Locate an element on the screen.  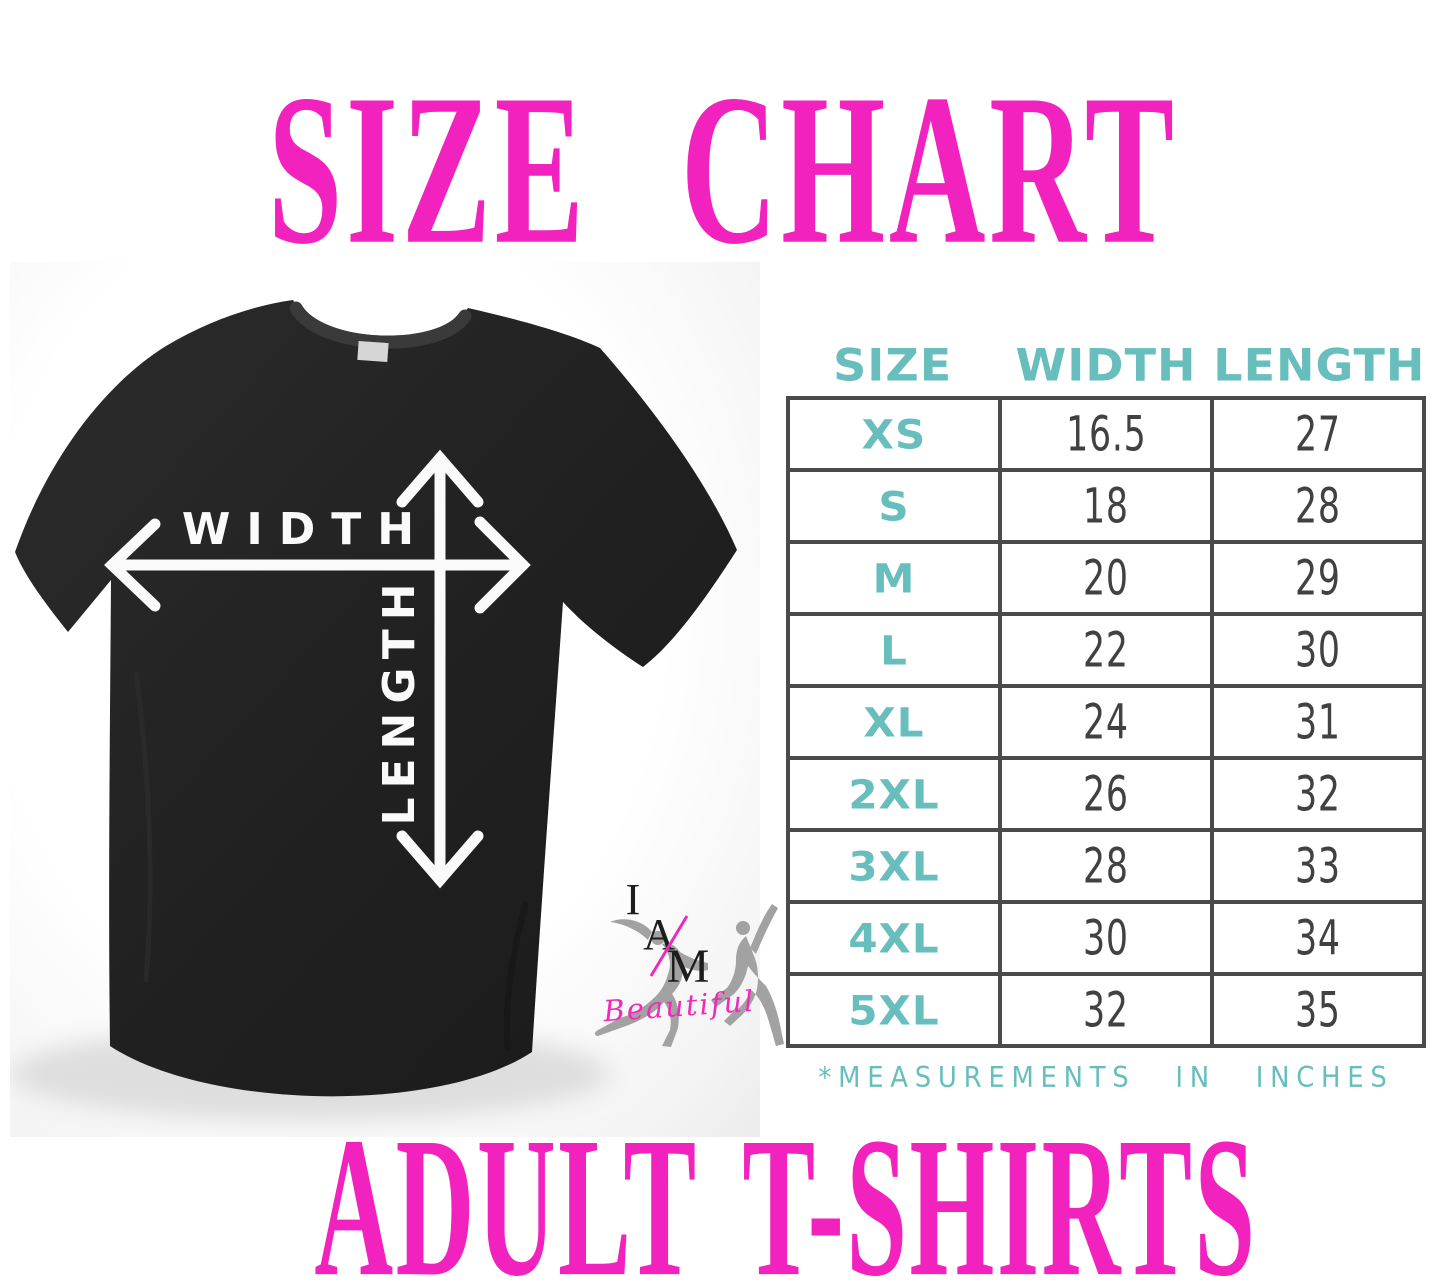
header-size: SIZE is located at coordinates (893, 365).